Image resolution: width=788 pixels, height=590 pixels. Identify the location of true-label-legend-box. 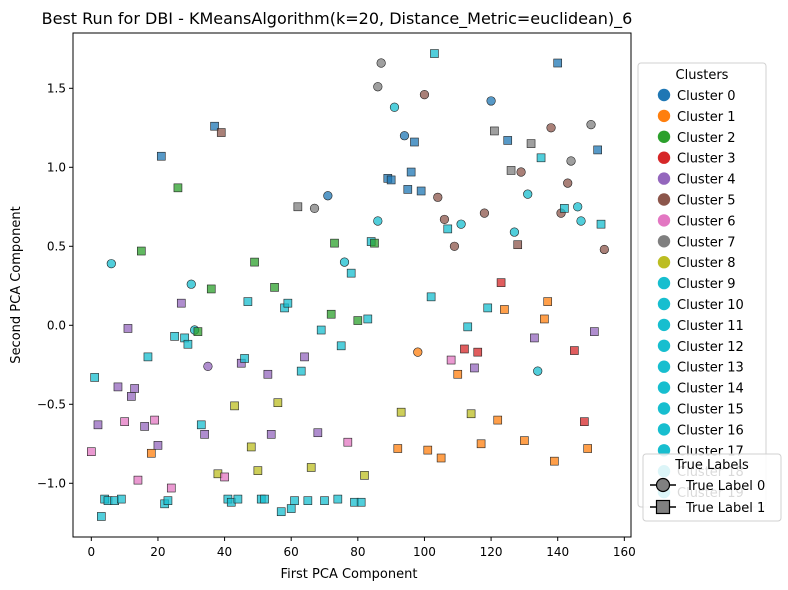
(712, 487).